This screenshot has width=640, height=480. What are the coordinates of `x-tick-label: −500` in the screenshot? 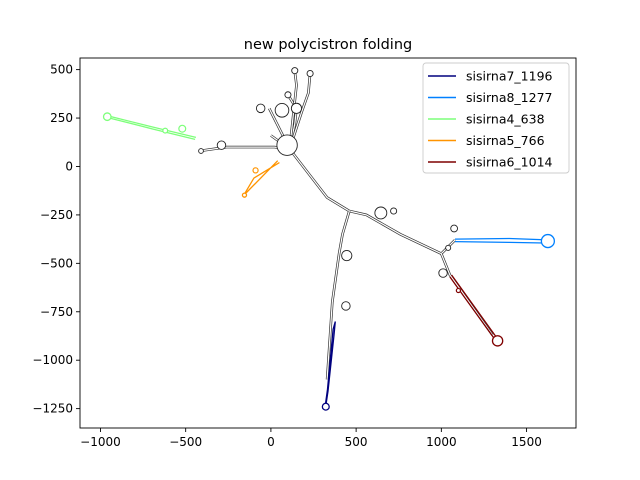 It's located at (185, 442).